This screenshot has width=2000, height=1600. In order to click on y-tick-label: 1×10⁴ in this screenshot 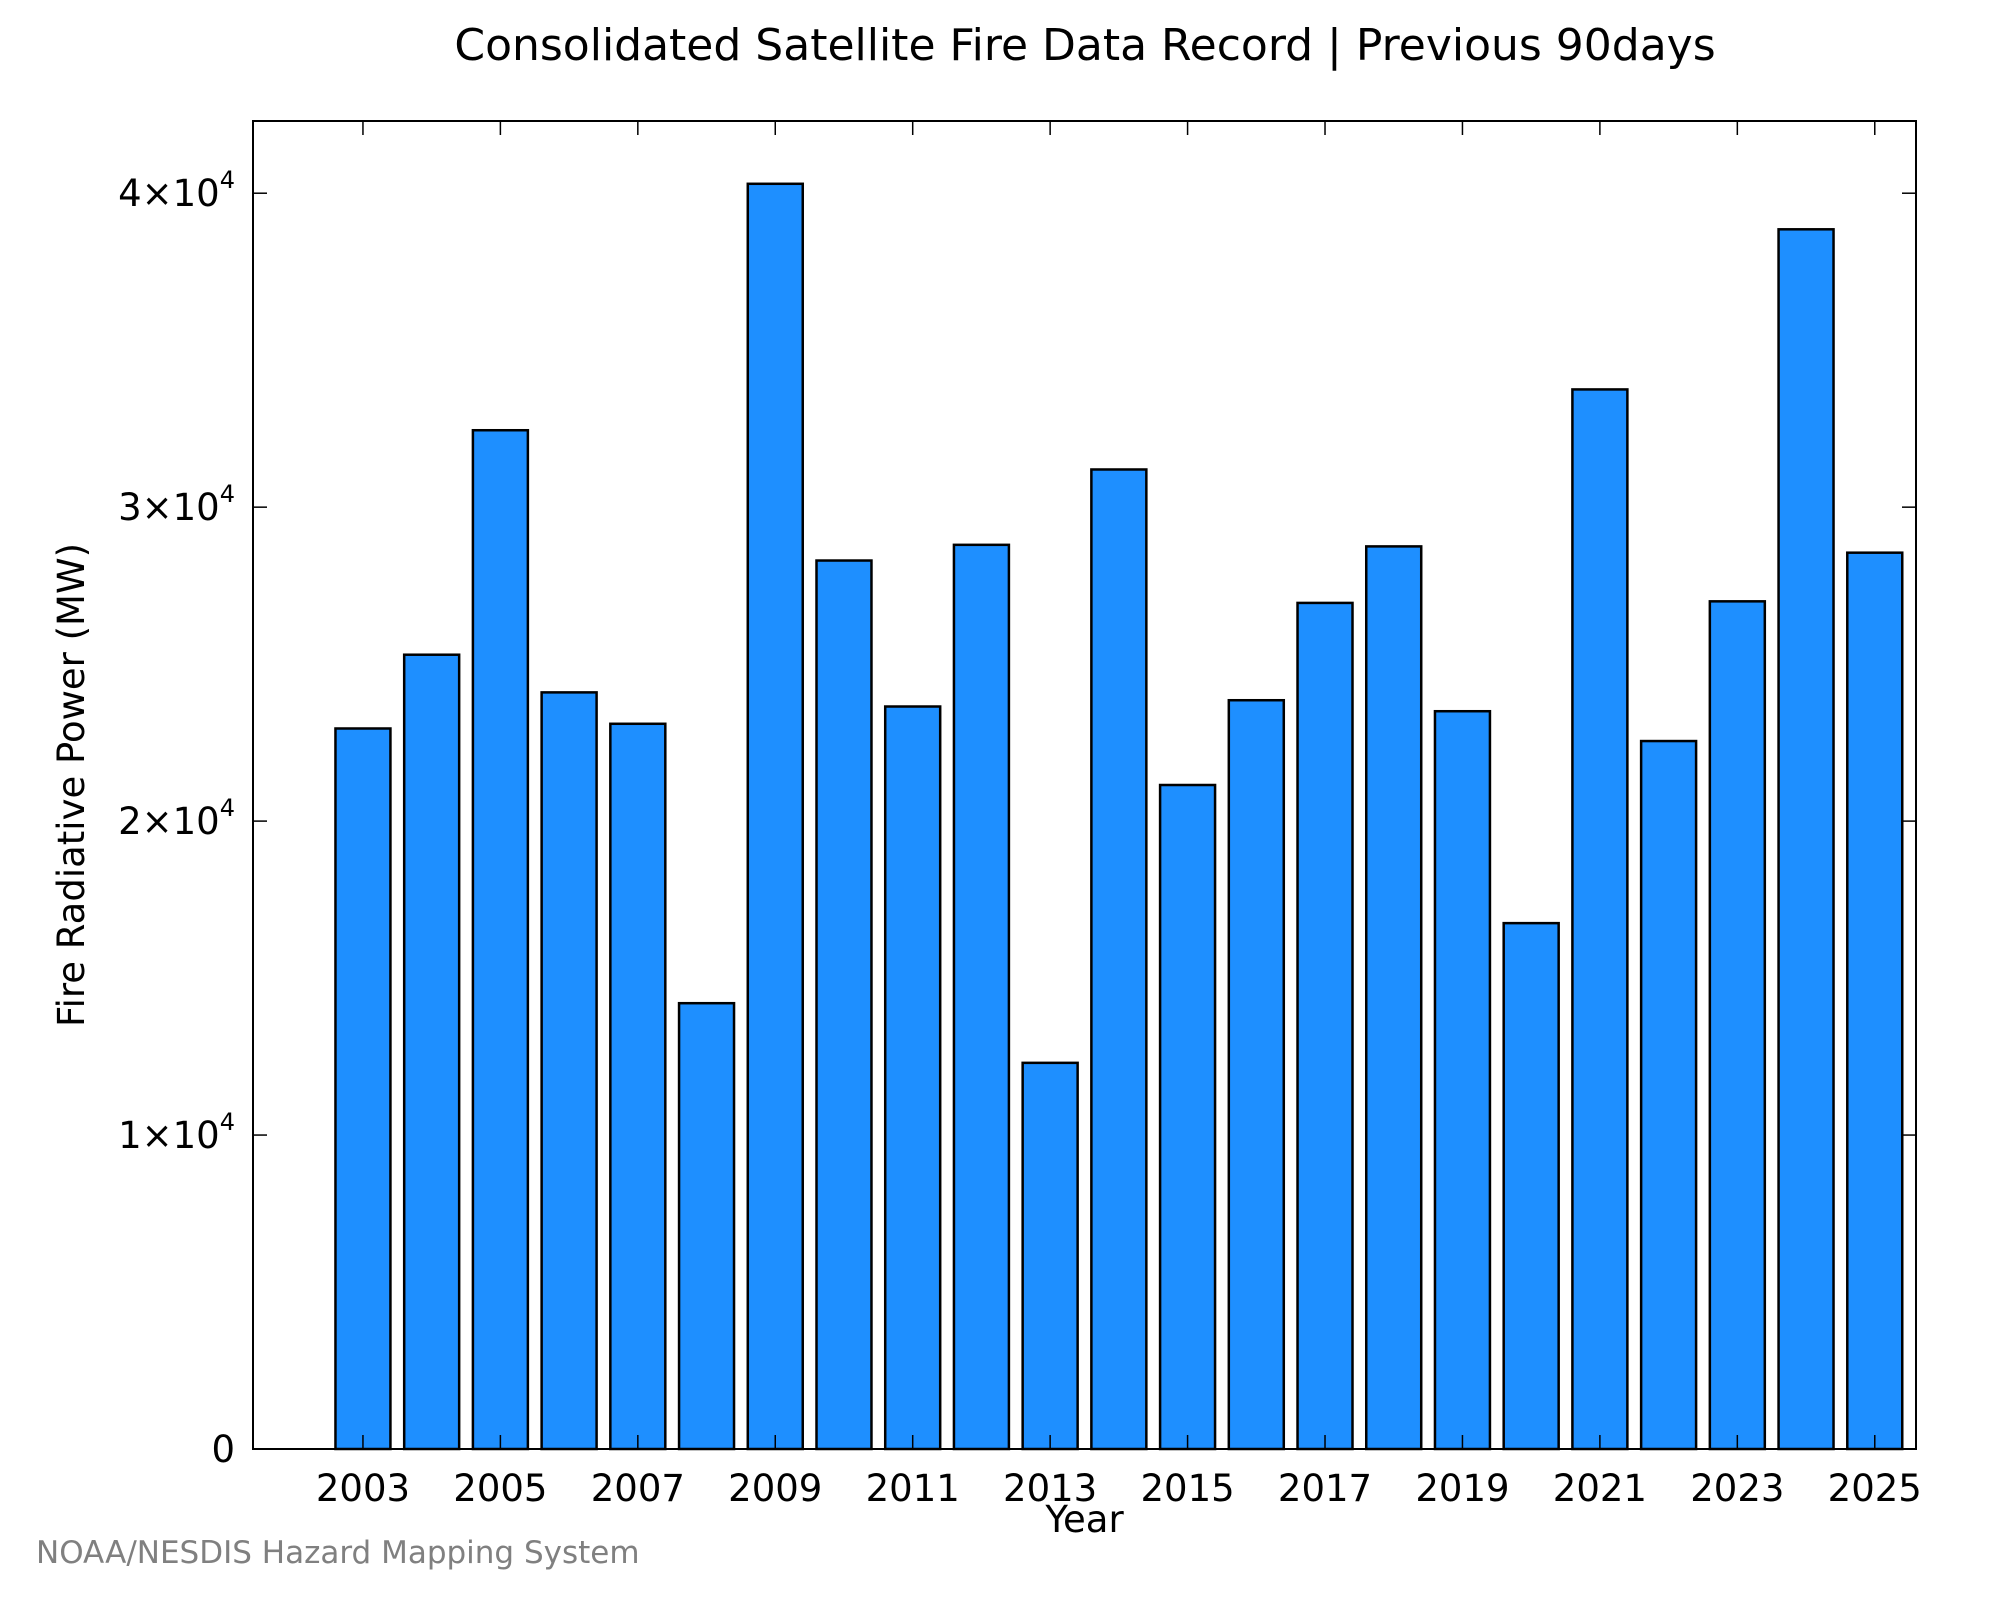, I will do `click(176, 1132)`.